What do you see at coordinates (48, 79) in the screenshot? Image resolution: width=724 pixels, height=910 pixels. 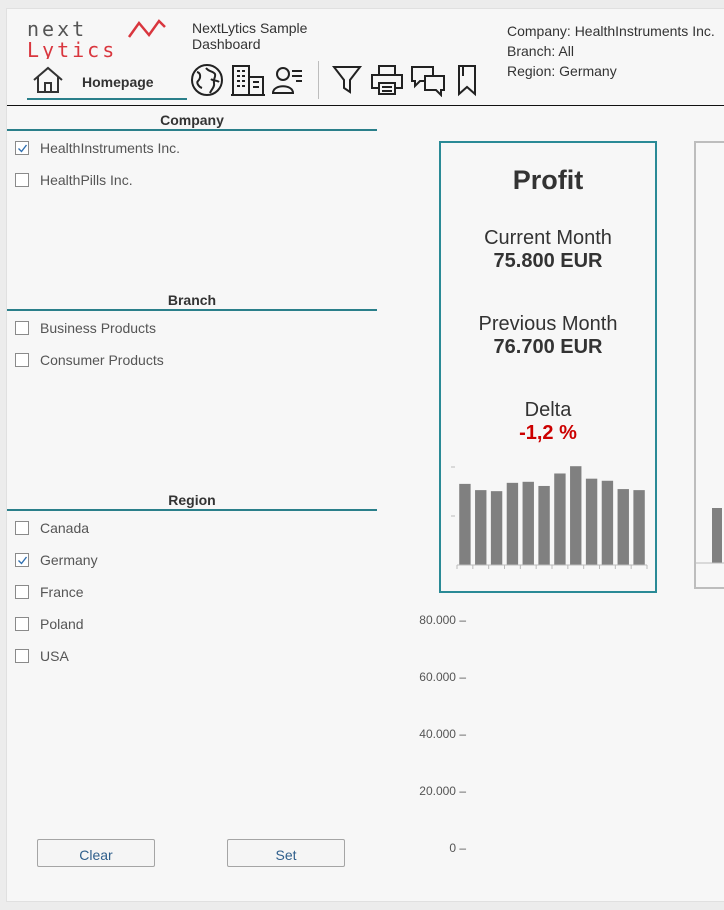 I see `home-icon` at bounding box center [48, 79].